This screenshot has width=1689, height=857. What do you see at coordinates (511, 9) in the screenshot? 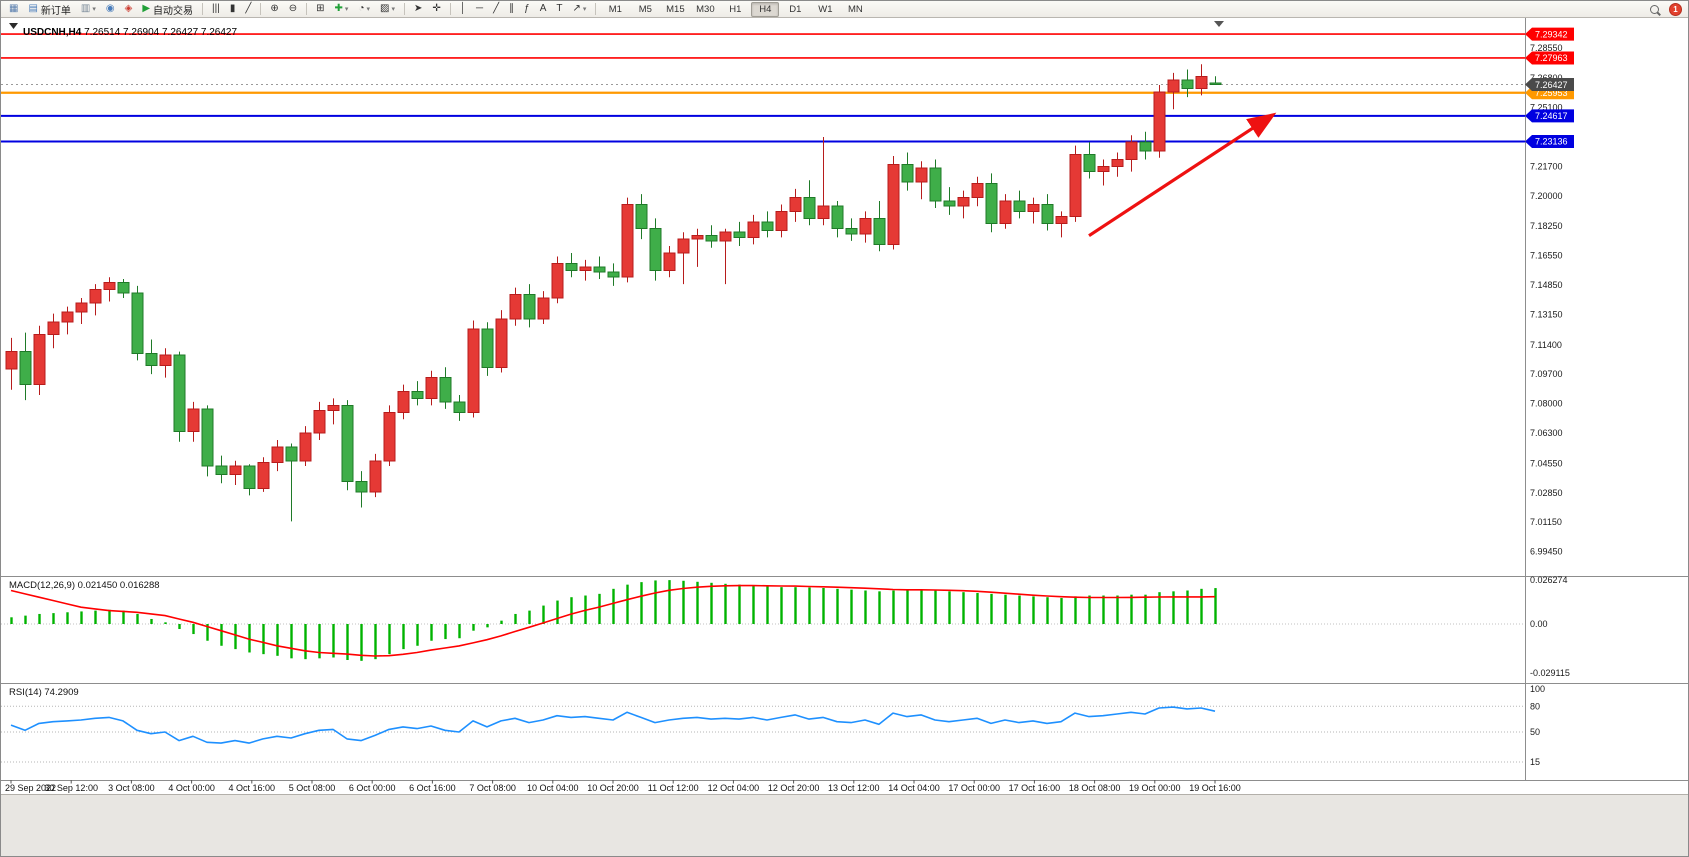
I see `equidistant-channel-button: ∥` at bounding box center [511, 9].